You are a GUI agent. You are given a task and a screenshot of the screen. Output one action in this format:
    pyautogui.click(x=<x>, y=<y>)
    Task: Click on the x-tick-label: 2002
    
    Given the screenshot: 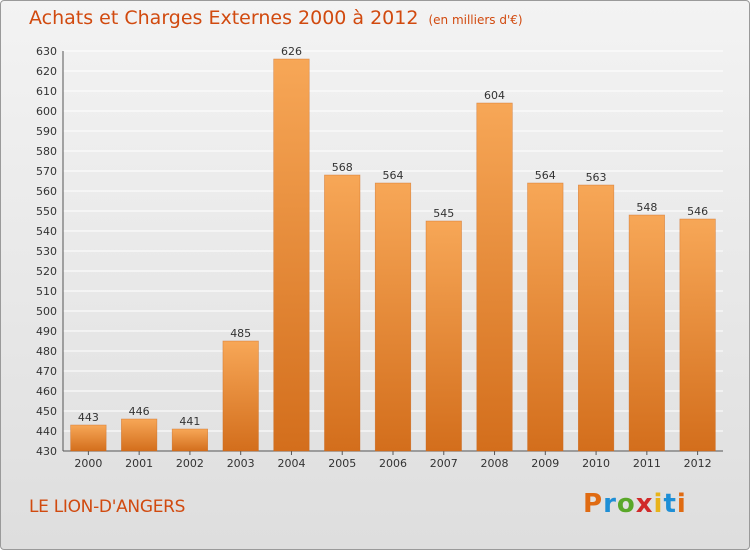 What is the action you would take?
    pyautogui.click(x=190, y=463)
    